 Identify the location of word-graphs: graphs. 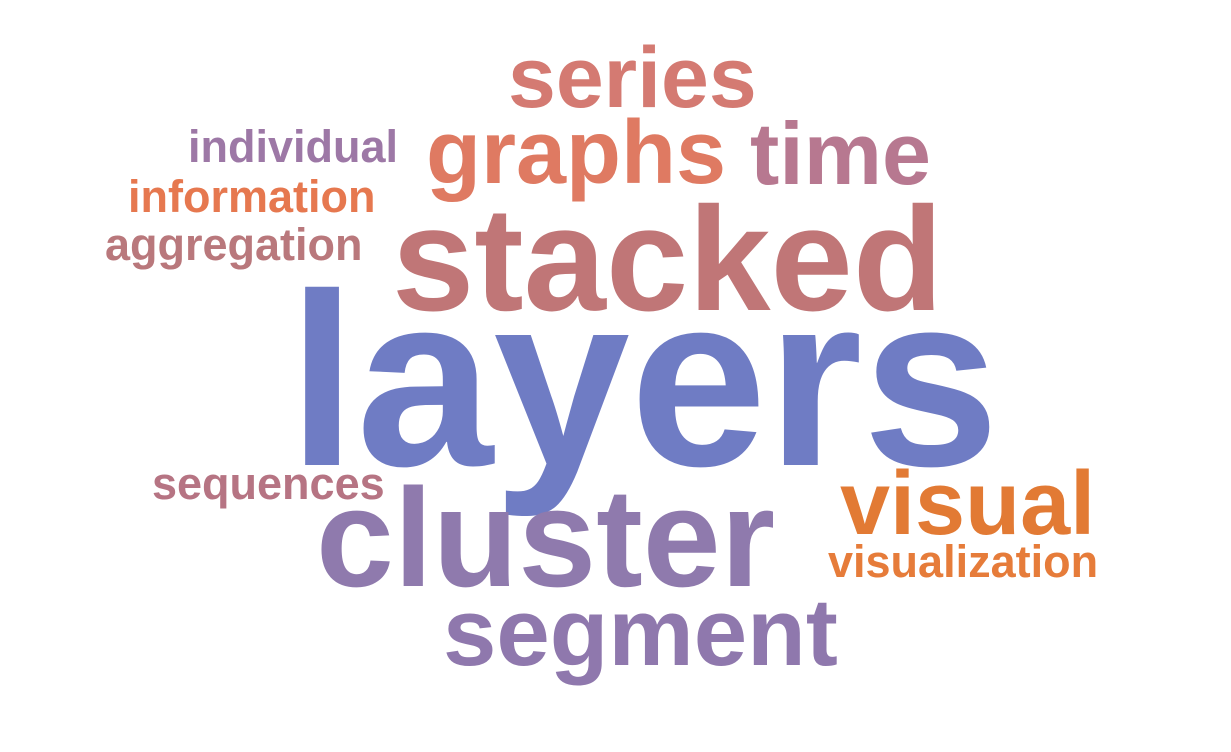
(576, 153).